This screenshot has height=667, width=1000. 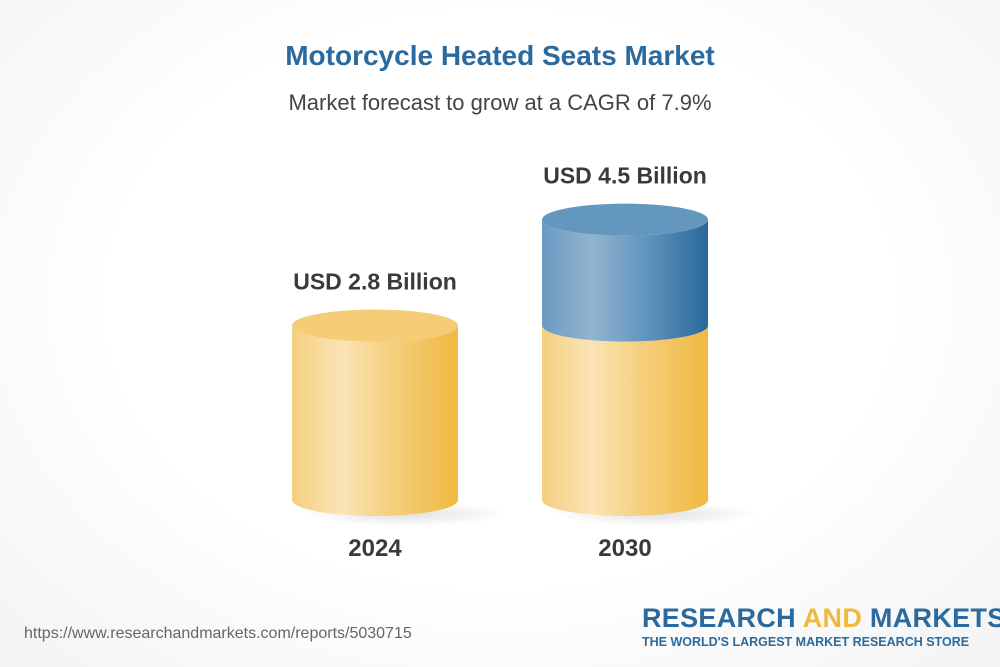 I want to click on cylinder-top-base, so click(x=375, y=325).